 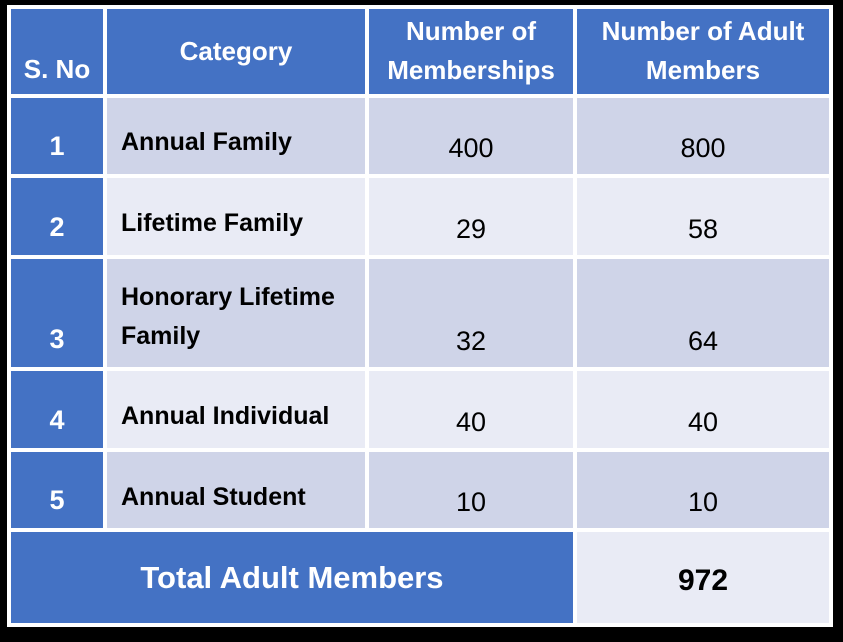 I want to click on memberships-cell: 40, so click(x=471, y=409).